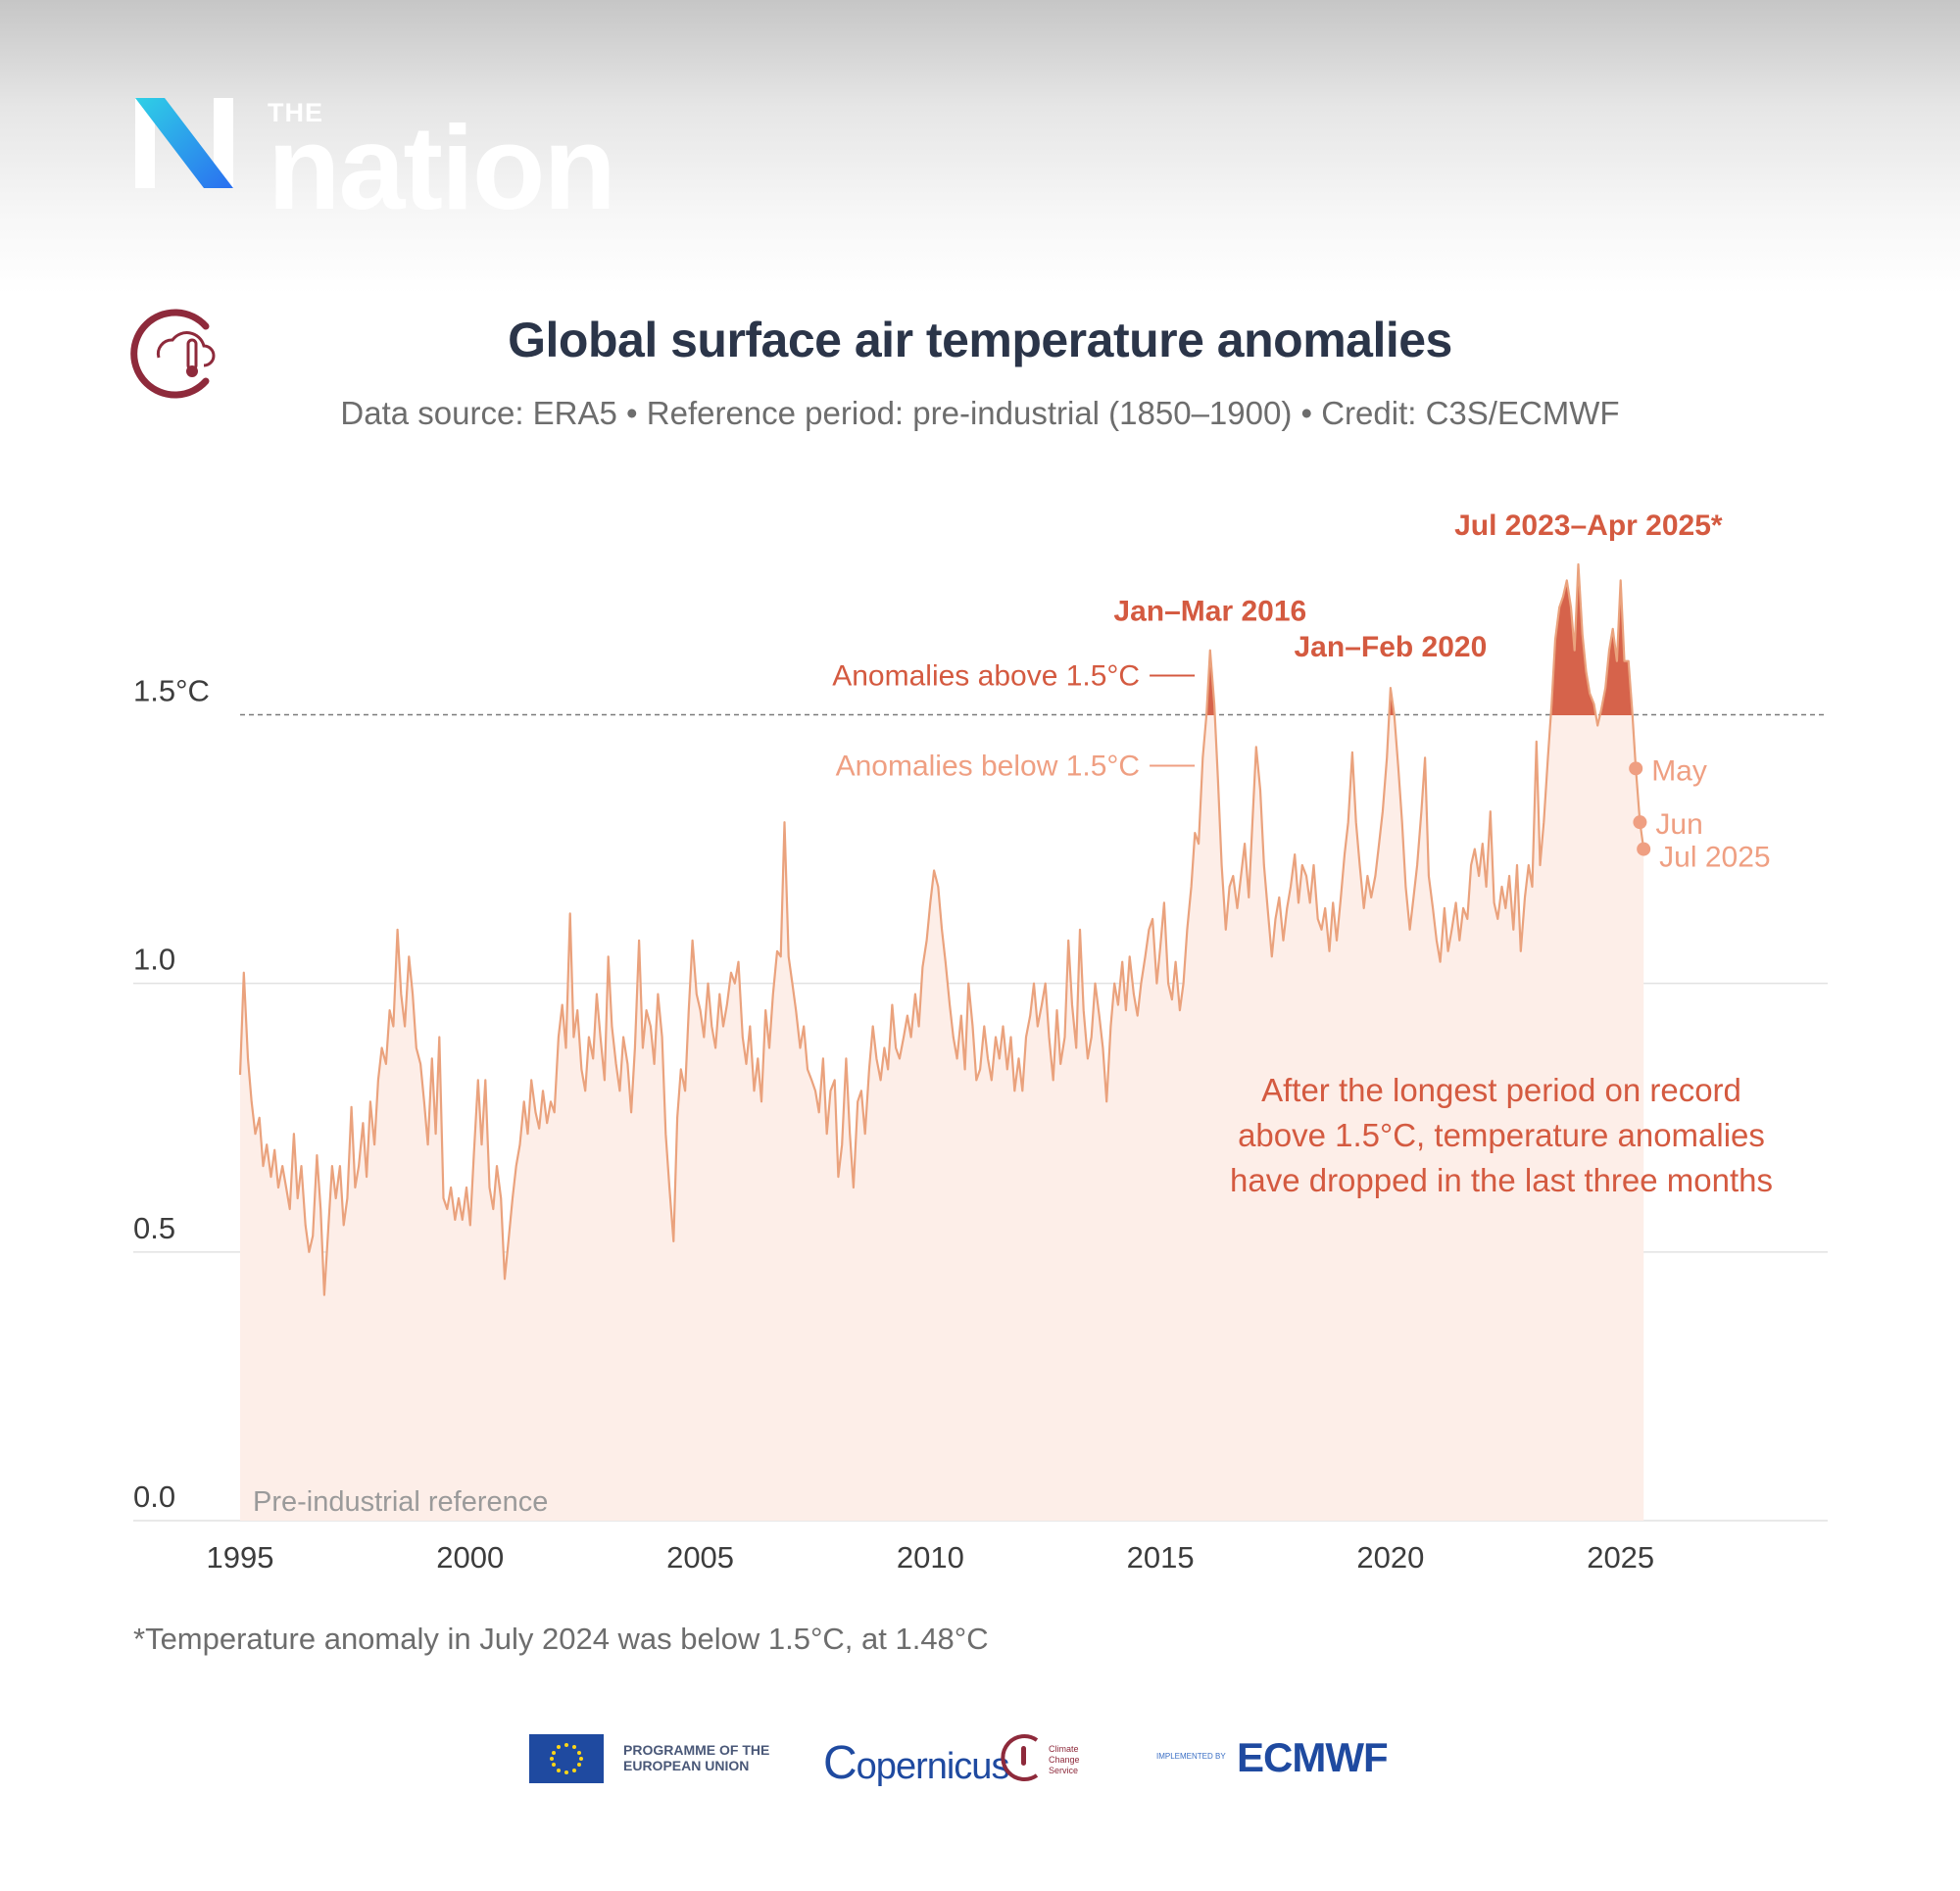 Image resolution: width=1960 pixels, height=1891 pixels. Describe the element at coordinates (1209, 612) in the screenshot. I see `peak-label: Jan–Mar 2016` at that location.